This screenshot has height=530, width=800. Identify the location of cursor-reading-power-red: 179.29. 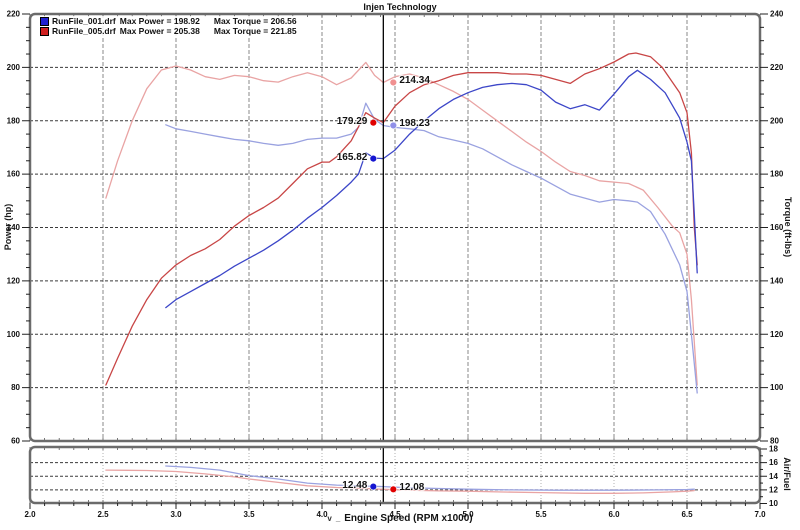
(352, 121).